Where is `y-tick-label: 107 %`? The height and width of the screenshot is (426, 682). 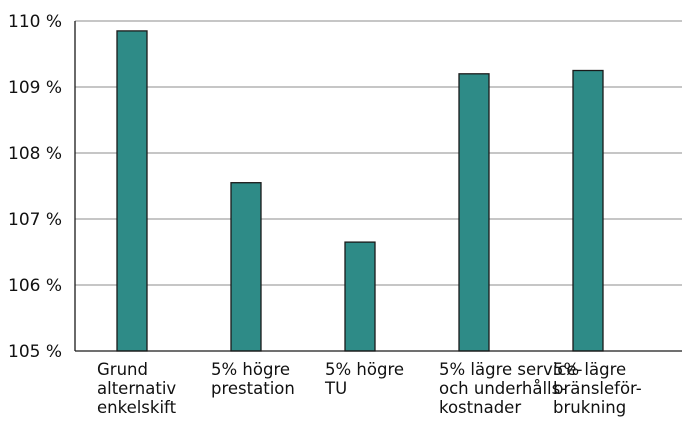
y-tick-label: 107 % is located at coordinates (35, 220).